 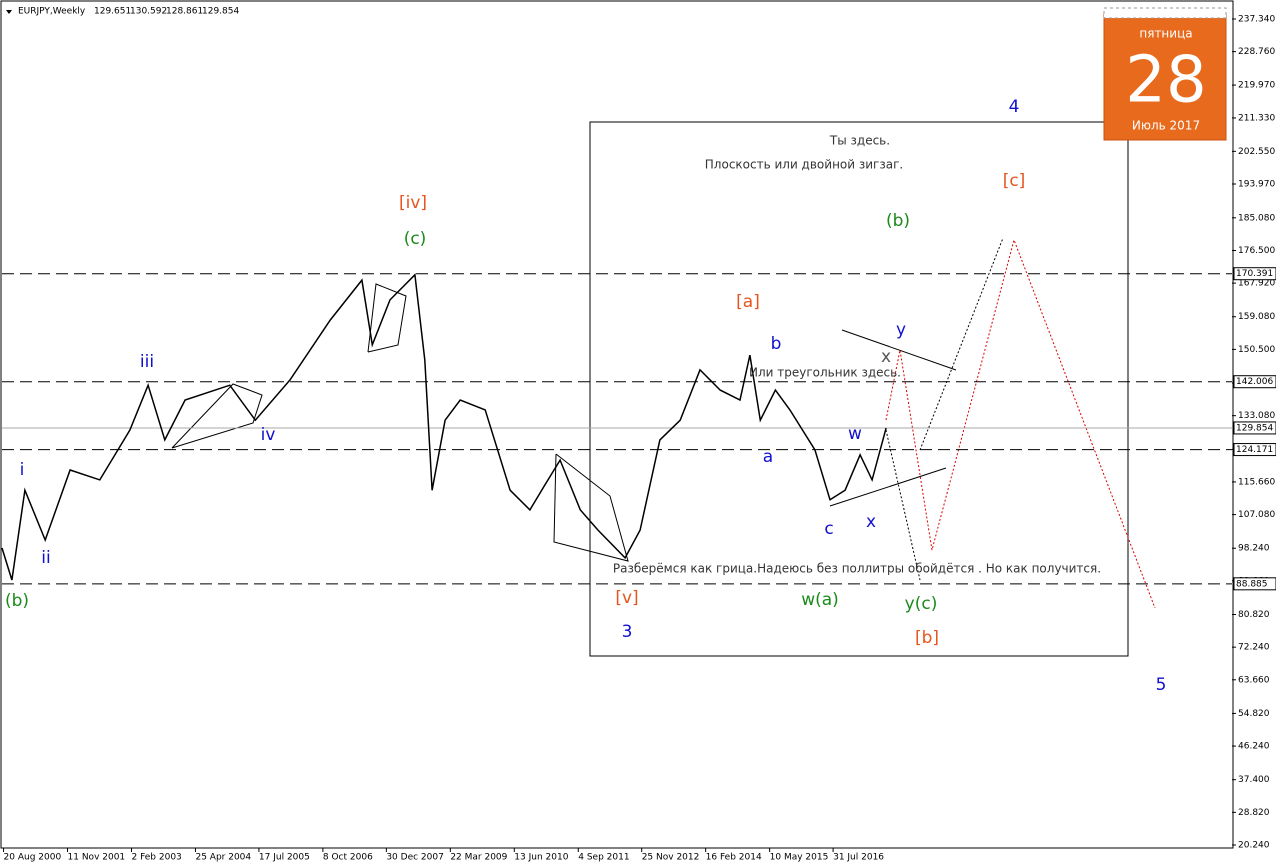 What do you see at coordinates (184, 12) in the screenshot?
I see `ohlc-value: 128.861` at bounding box center [184, 12].